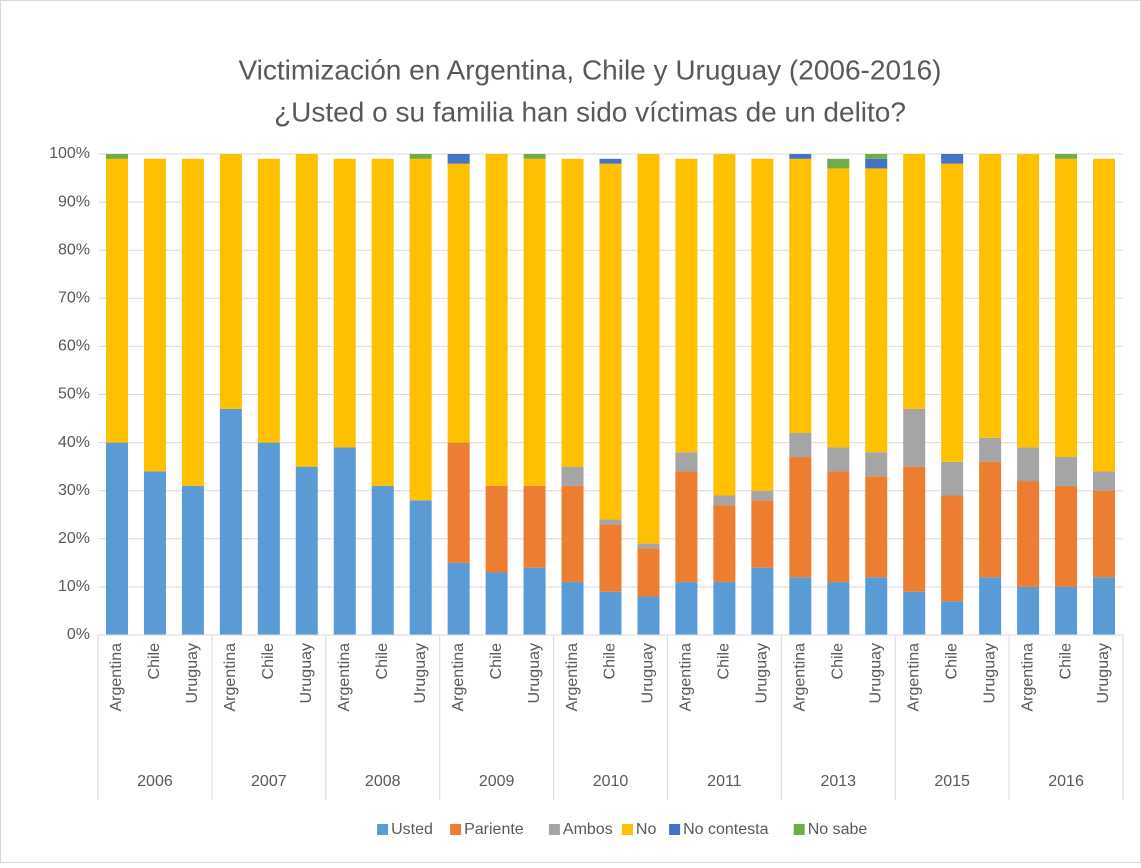  I want to click on legend-label: No contesta, so click(725, 829).